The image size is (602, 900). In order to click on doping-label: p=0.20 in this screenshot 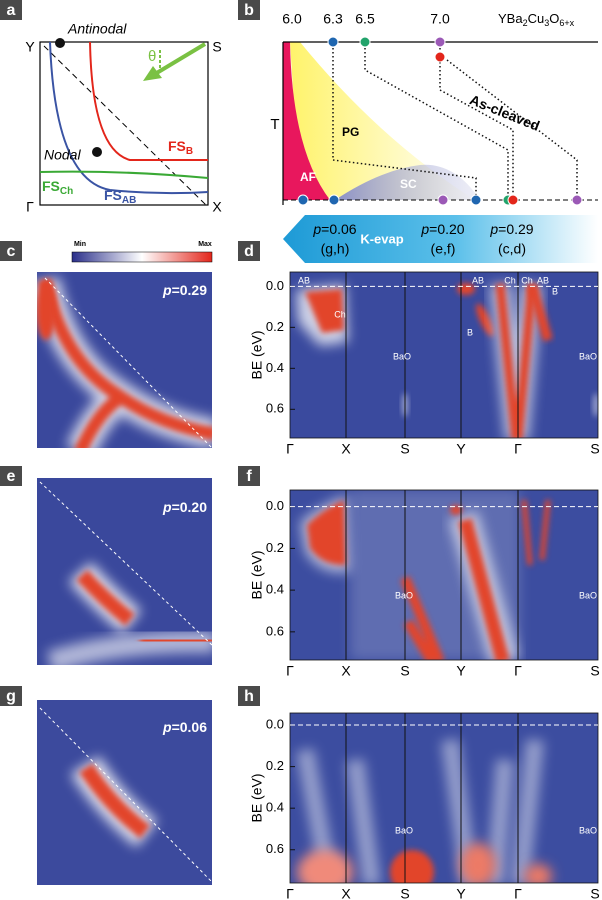, I will do `click(184, 507)`.